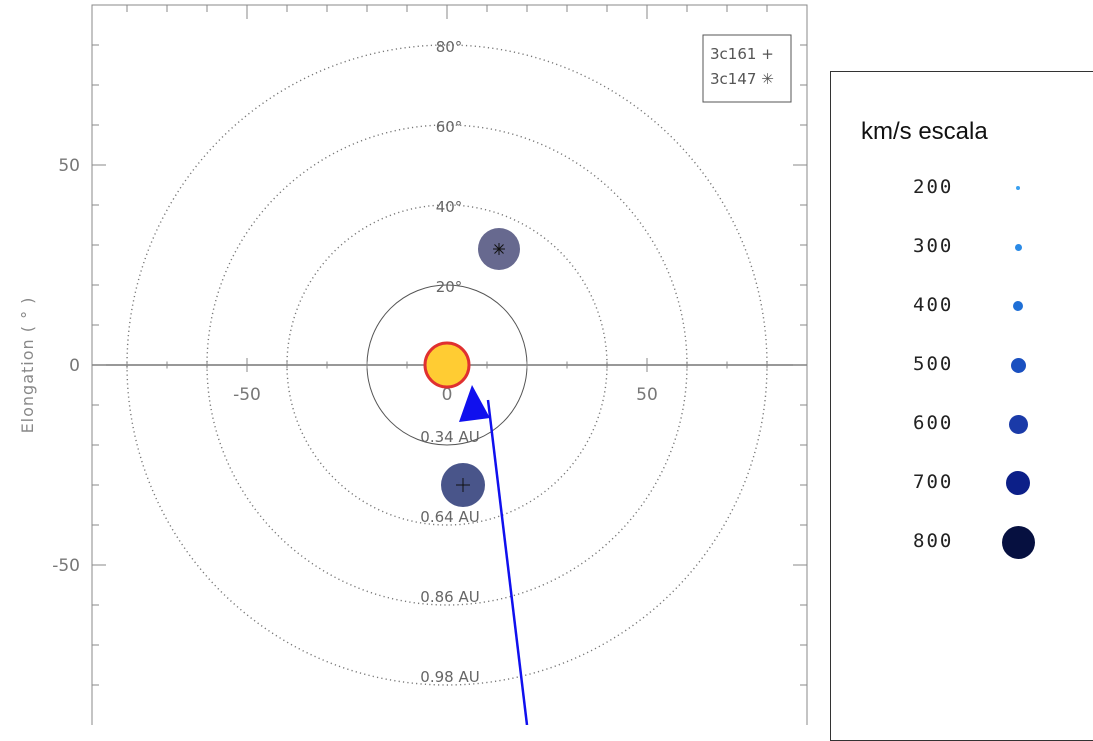 This screenshot has width=1093, height=741. I want to click on ring-bottom-label-60: 0.86 AU, so click(449, 597).